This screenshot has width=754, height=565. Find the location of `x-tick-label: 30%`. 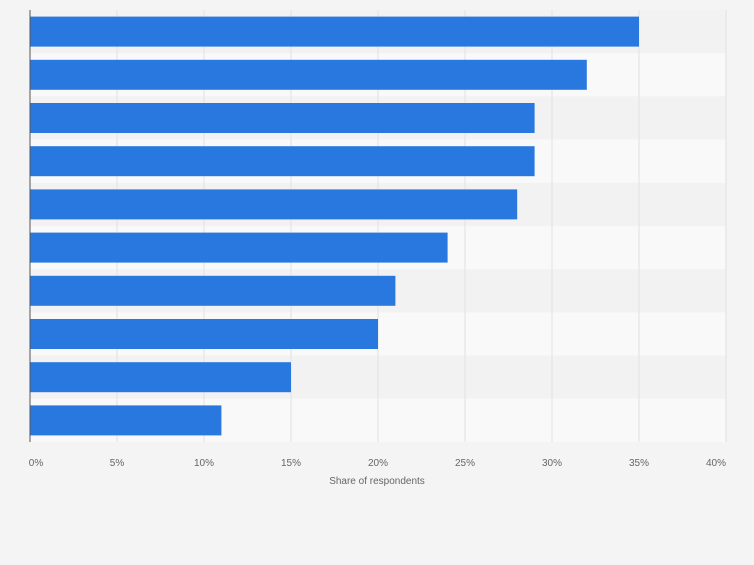

x-tick-label: 30% is located at coordinates (552, 463).